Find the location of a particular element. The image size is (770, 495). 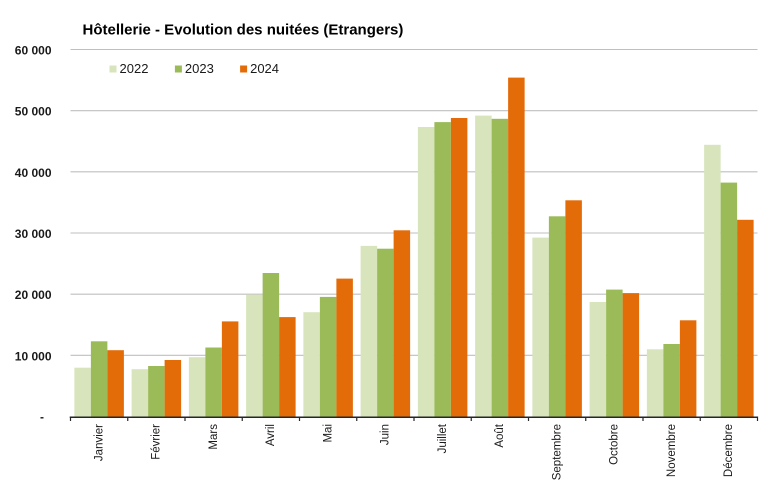

svg-text: Janvier is located at coordinates (99, 442).